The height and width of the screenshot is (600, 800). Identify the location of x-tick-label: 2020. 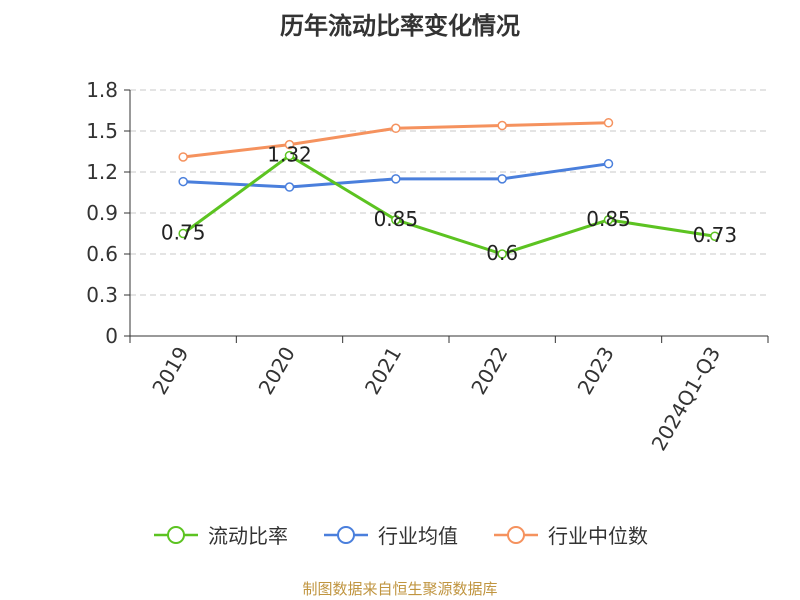
(277, 371).